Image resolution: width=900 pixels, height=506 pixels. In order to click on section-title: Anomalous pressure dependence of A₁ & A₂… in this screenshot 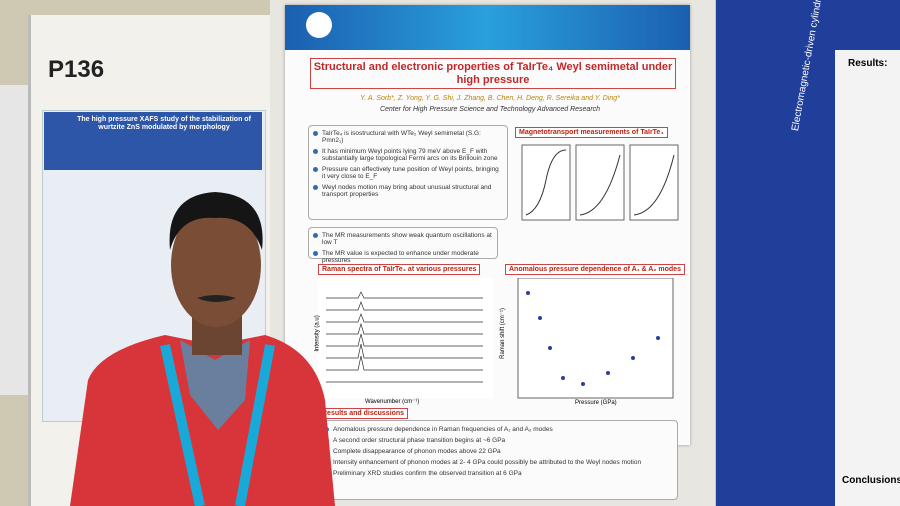, I will do `click(595, 269)`.